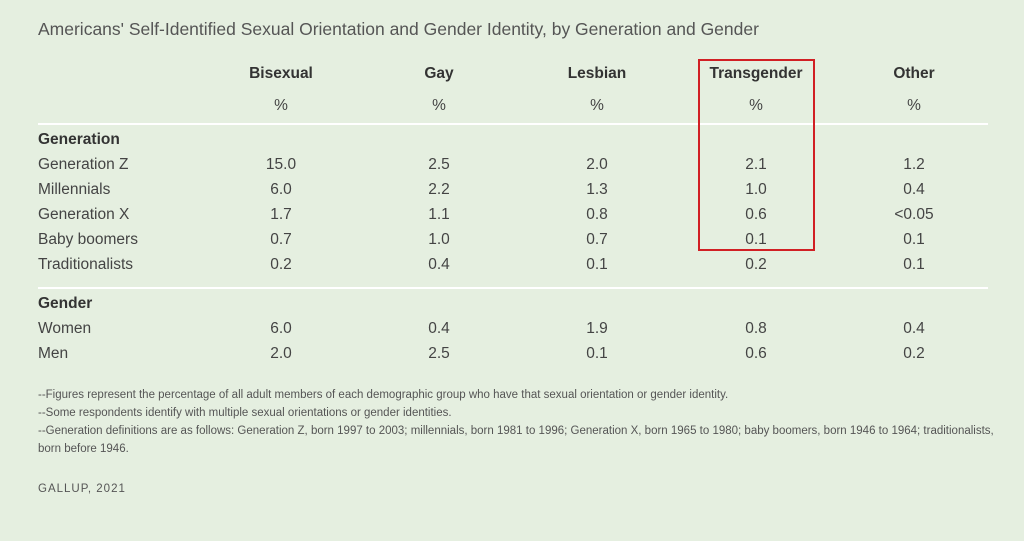  What do you see at coordinates (914, 328) in the screenshot?
I see `cell-women-other: 0.4` at bounding box center [914, 328].